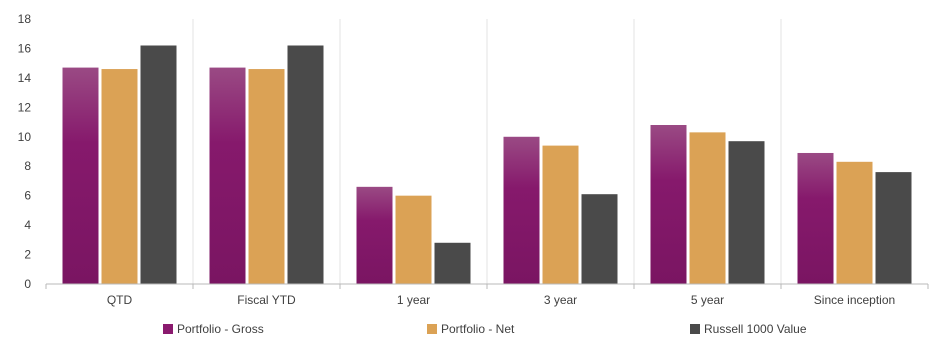 The width and height of the screenshot is (932, 341). I want to click on y-tick-label: 0, so click(27, 284).